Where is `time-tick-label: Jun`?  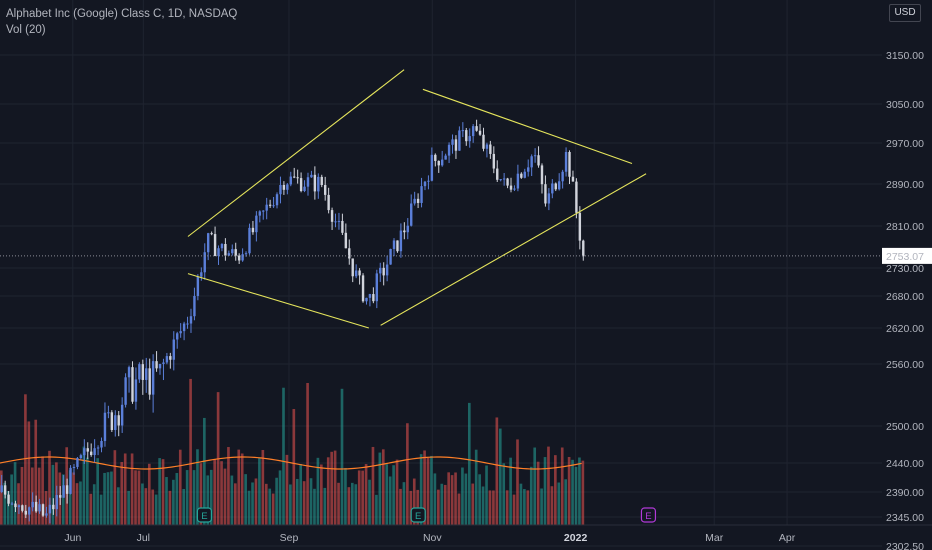
time-tick-label: Jun is located at coordinates (72, 538).